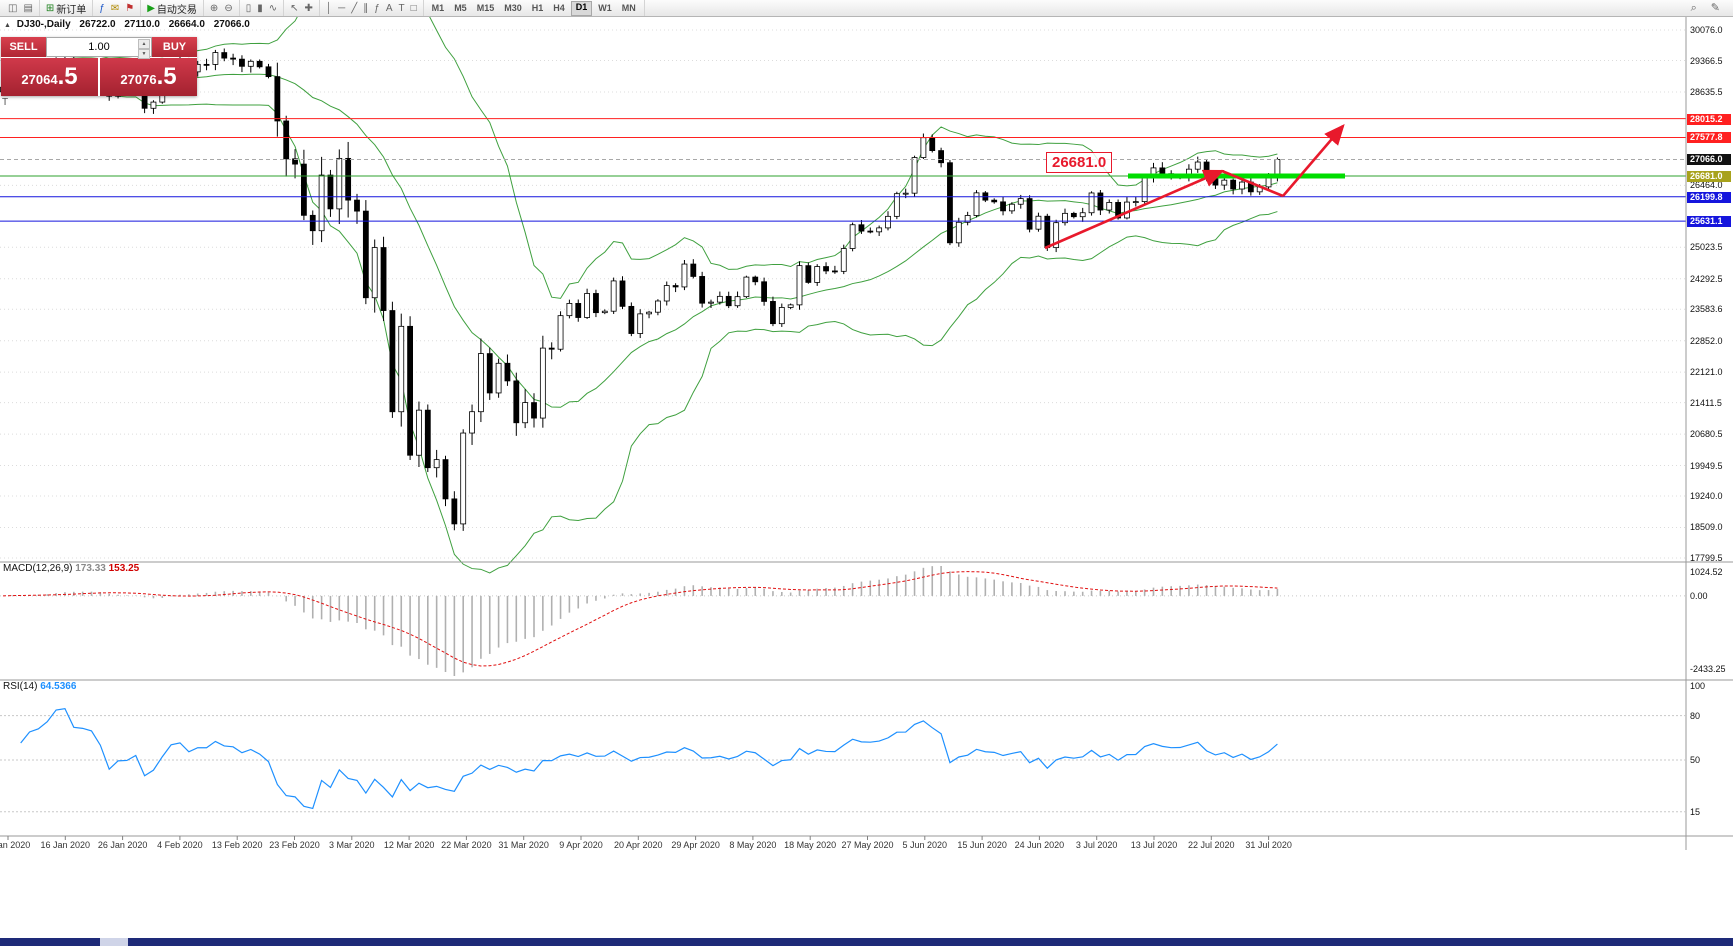 This screenshot has width=1733, height=946. Describe the element at coordinates (438, 7) in the screenshot. I see `timeframe-m1: M1` at that location.